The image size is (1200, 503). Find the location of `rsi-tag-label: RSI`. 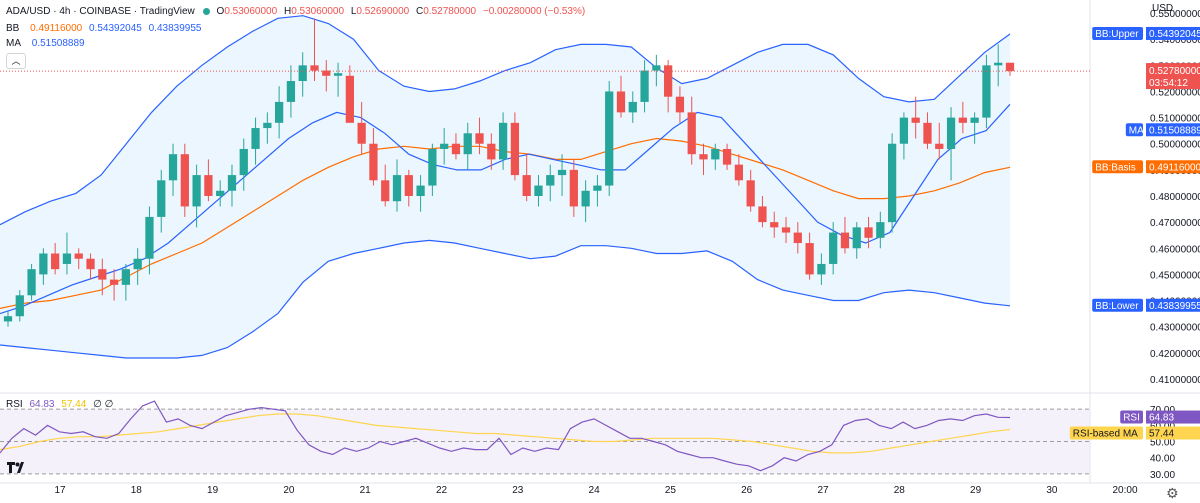

rsi-tag-label: RSI is located at coordinates (1131, 418).